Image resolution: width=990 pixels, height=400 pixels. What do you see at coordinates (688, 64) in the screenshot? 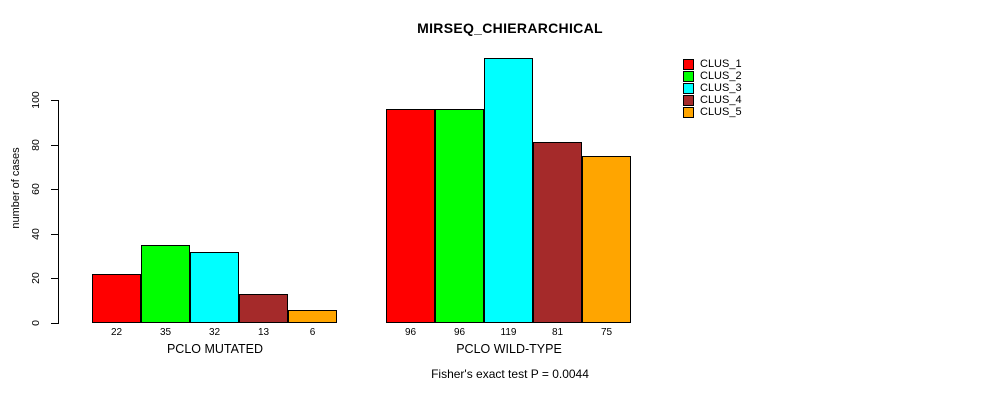
I see `legend-swatch-clus-1-icon` at bounding box center [688, 64].